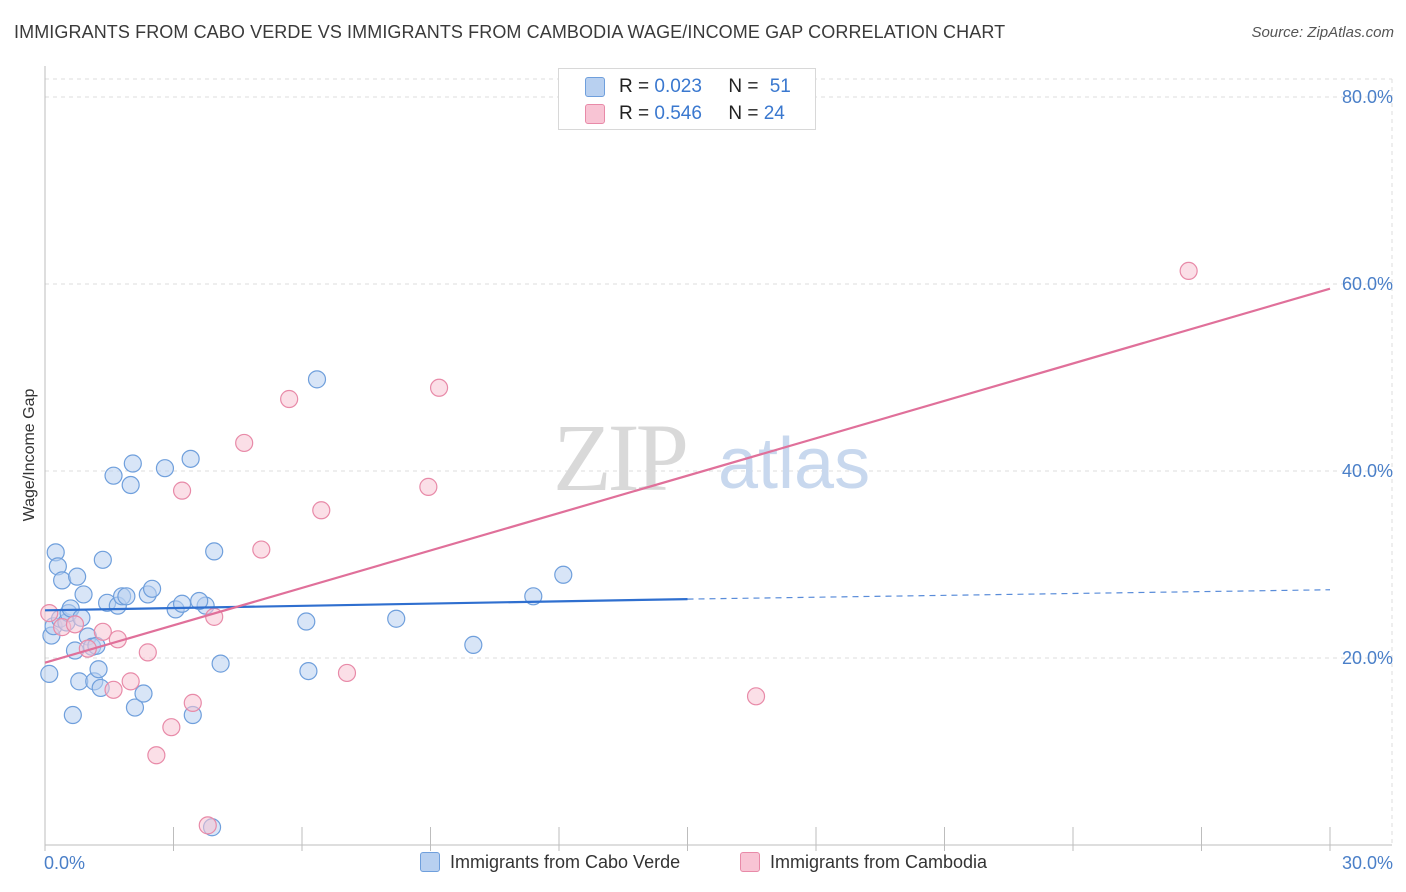 The height and width of the screenshot is (892, 1406). I want to click on legend-item-cabo-verde: Immigrants from Cabo Verde, so click(550, 862).